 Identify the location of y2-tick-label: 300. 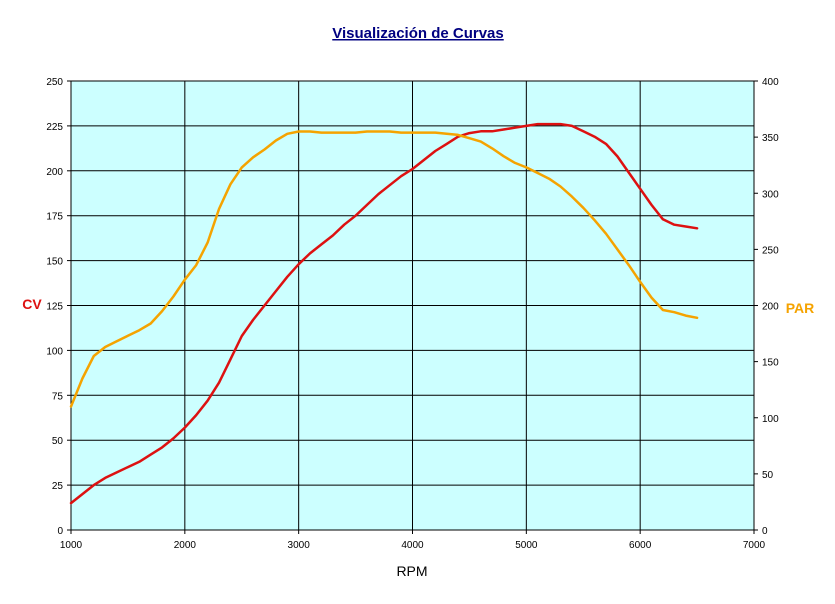
(770, 194).